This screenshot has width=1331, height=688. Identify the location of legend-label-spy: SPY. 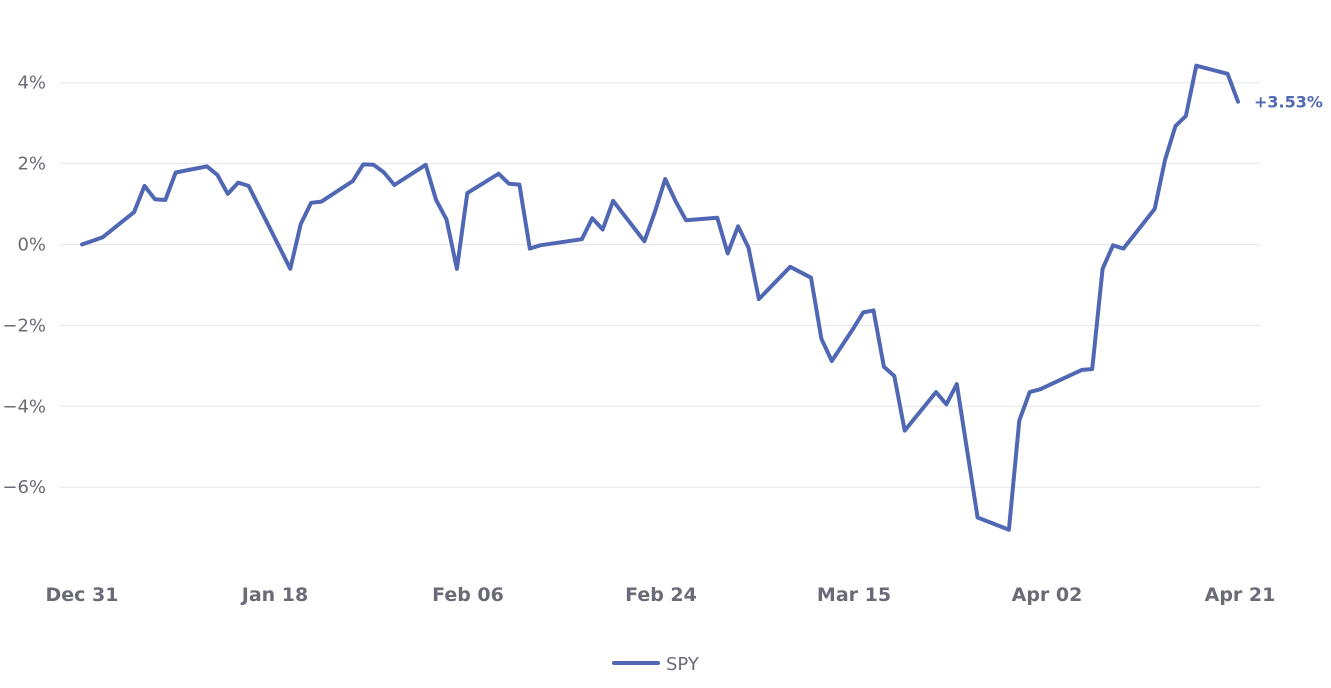
(683, 664).